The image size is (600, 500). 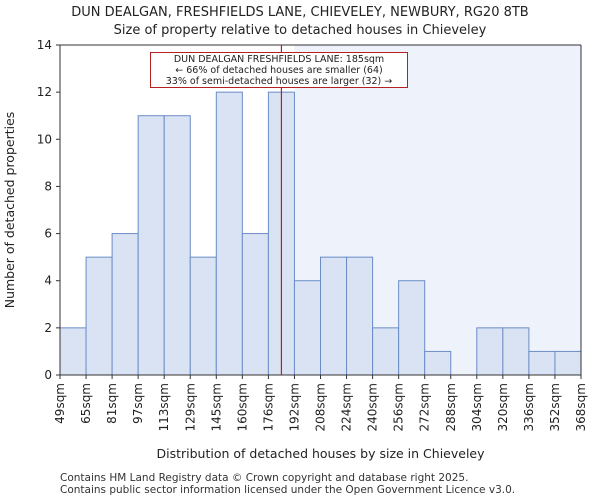 I want to click on x-tick-label: 129sqm, so click(x=190, y=407).